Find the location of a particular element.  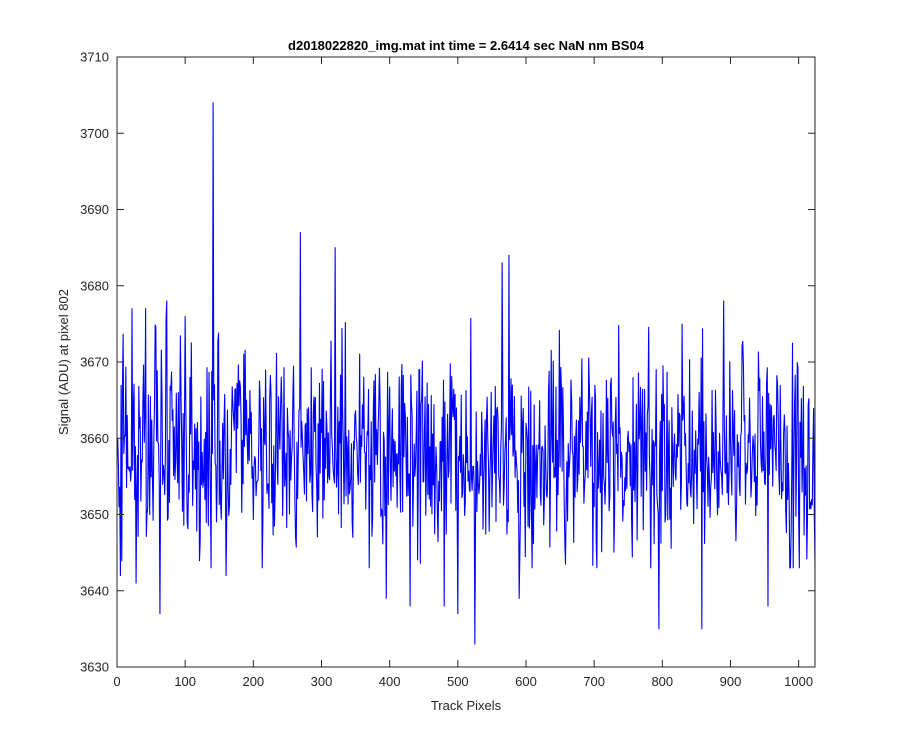

x-tick-label: 300 is located at coordinates (322, 681).